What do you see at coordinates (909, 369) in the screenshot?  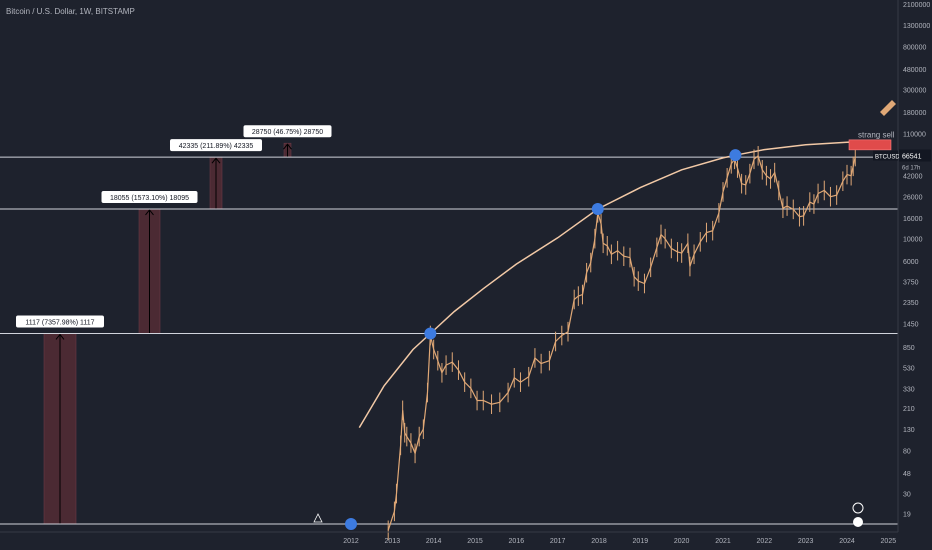 I see `y-tick-label: 530` at bounding box center [909, 369].